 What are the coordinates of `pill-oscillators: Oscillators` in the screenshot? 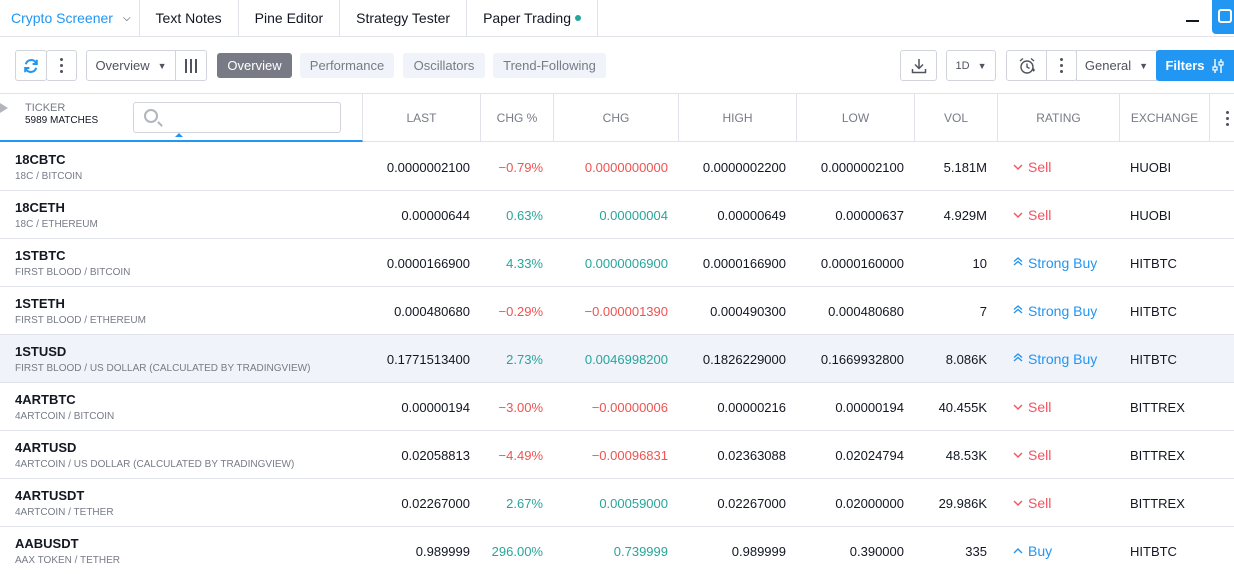 It's located at (444, 65).